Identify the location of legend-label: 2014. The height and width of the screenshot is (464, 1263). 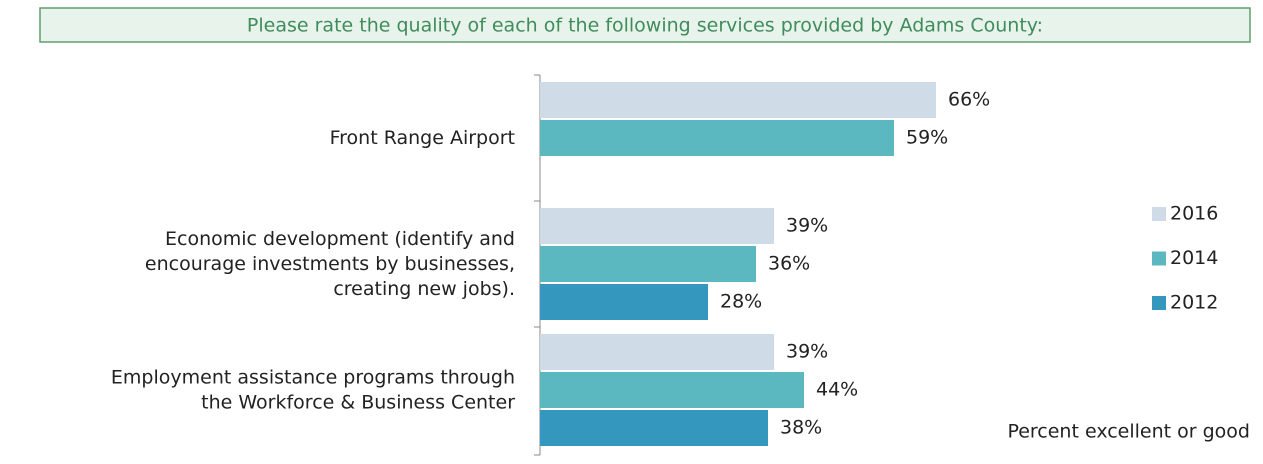
(1194, 258).